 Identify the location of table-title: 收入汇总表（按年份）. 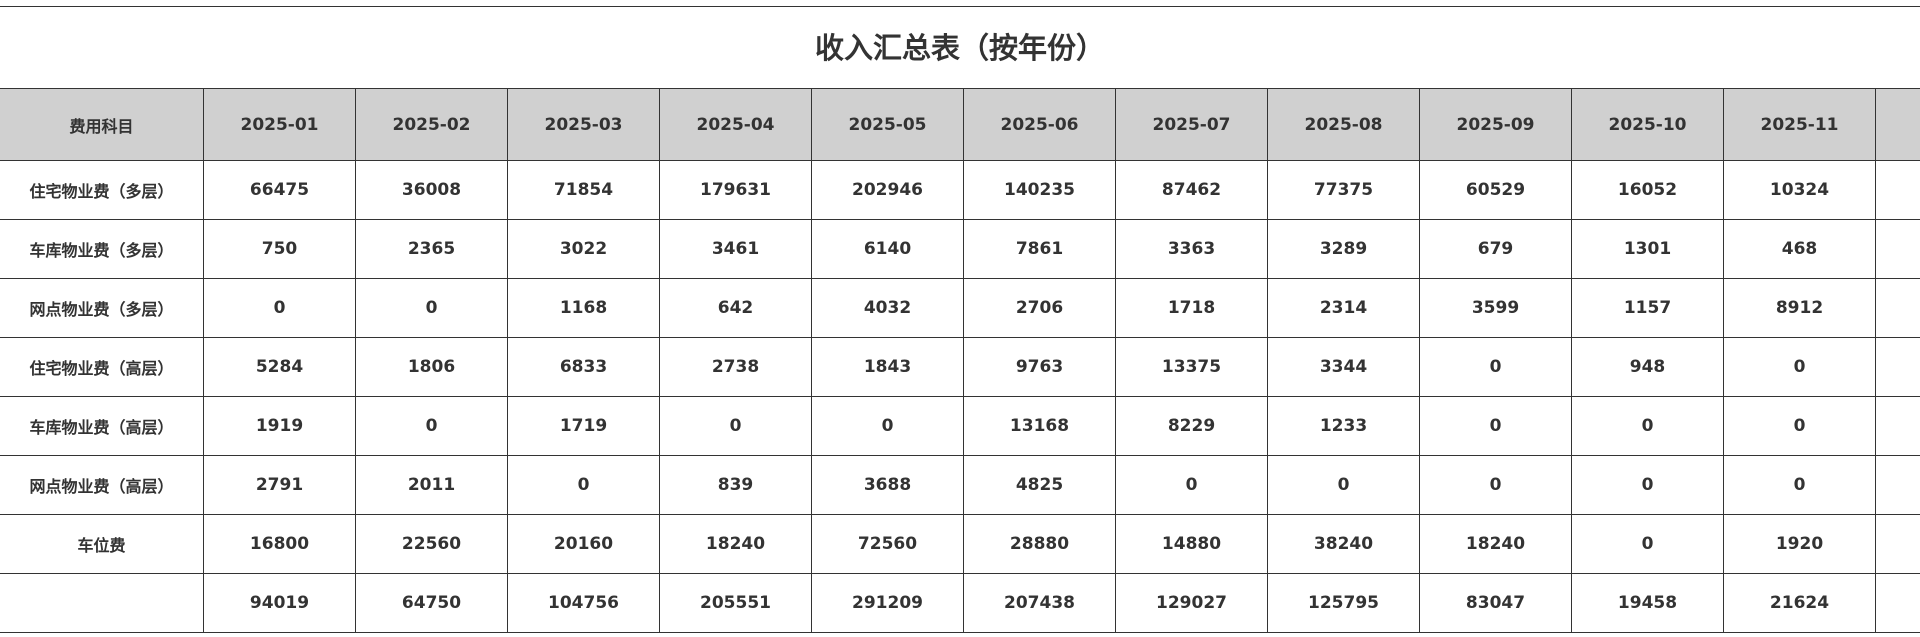
(960, 47).